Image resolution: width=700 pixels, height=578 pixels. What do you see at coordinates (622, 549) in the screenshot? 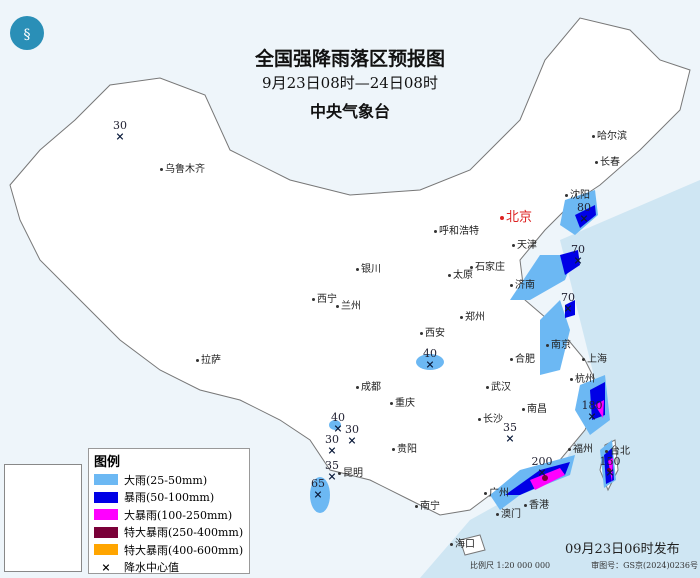
I see `issue-time: 09月23日06时发布` at bounding box center [622, 549].